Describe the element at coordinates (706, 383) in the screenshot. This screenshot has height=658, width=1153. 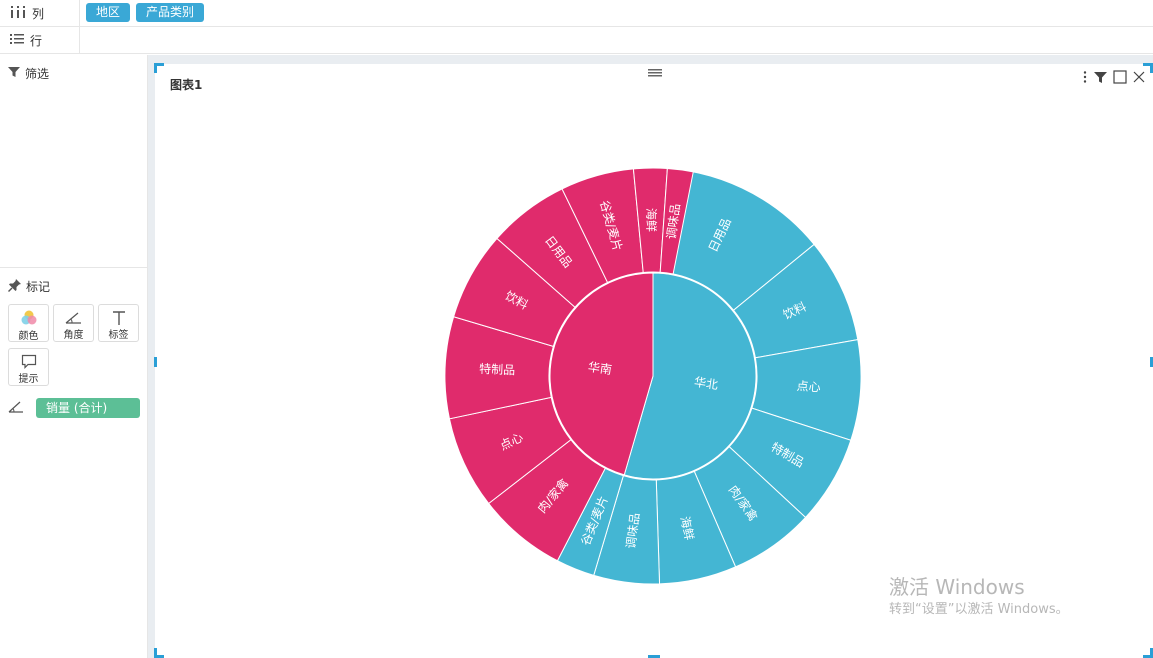
I see `inner-slice-label-north: 华北` at that location.